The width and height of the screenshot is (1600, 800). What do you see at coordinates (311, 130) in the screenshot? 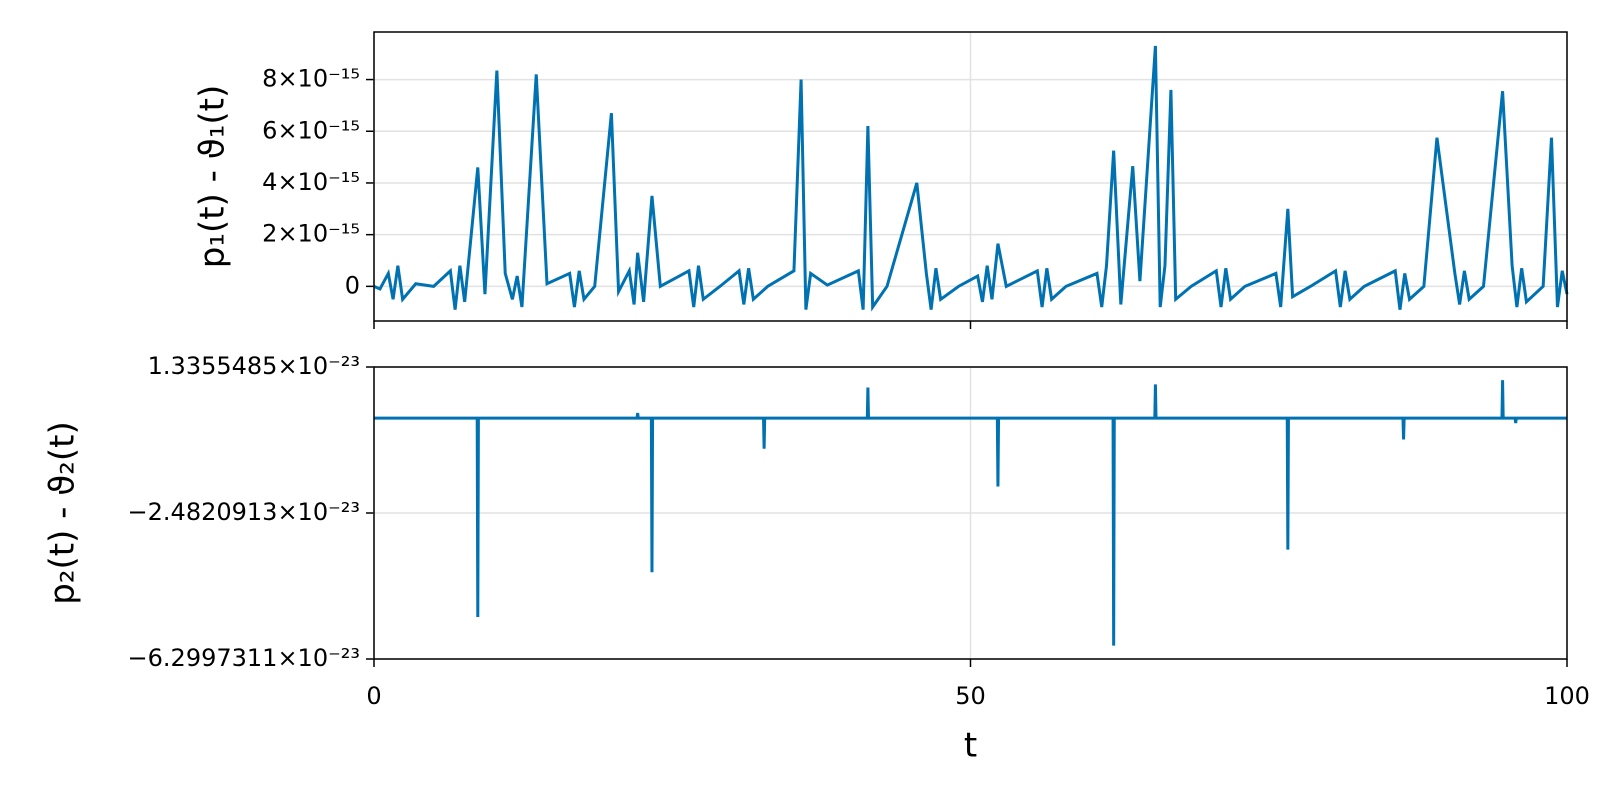
I see `y-tick-label: 6×10⁻¹⁵` at bounding box center [311, 130].